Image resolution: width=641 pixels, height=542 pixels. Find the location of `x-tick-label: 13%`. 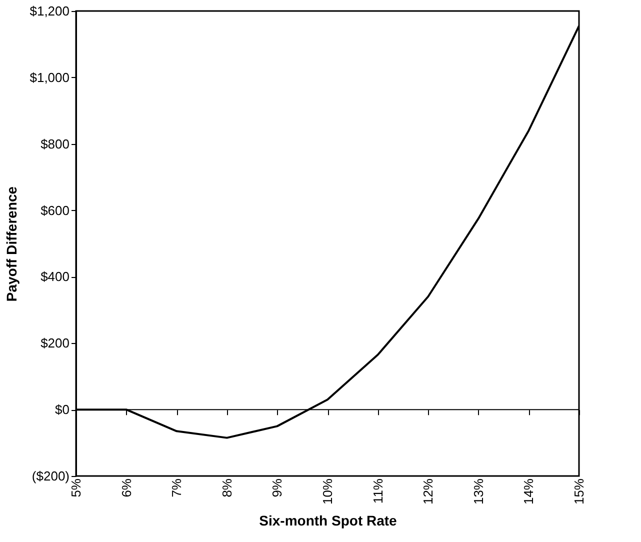

x-tick-label: 13% is located at coordinates (478, 491).